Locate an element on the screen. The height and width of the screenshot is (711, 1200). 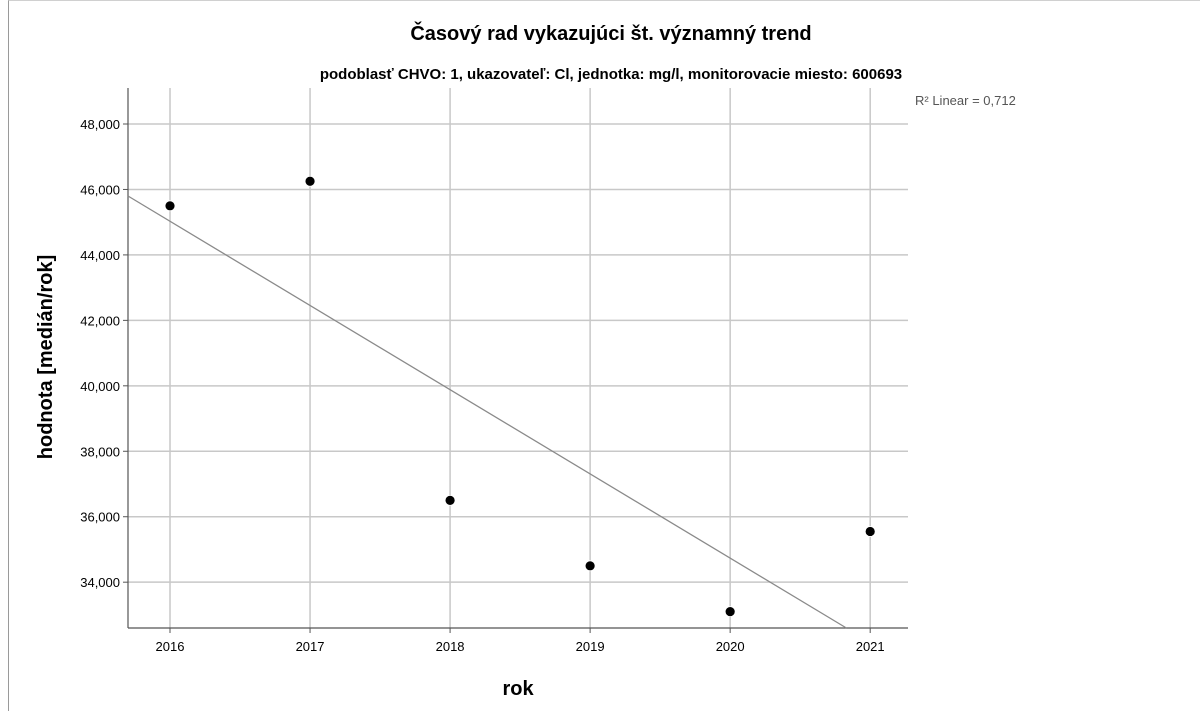
y-tick-label: 48,000 is located at coordinates (100, 124).